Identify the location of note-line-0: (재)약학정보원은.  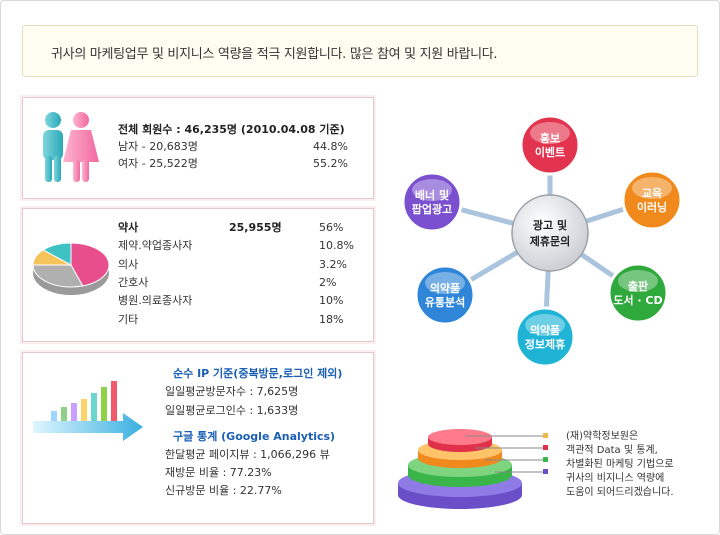
(602, 436).